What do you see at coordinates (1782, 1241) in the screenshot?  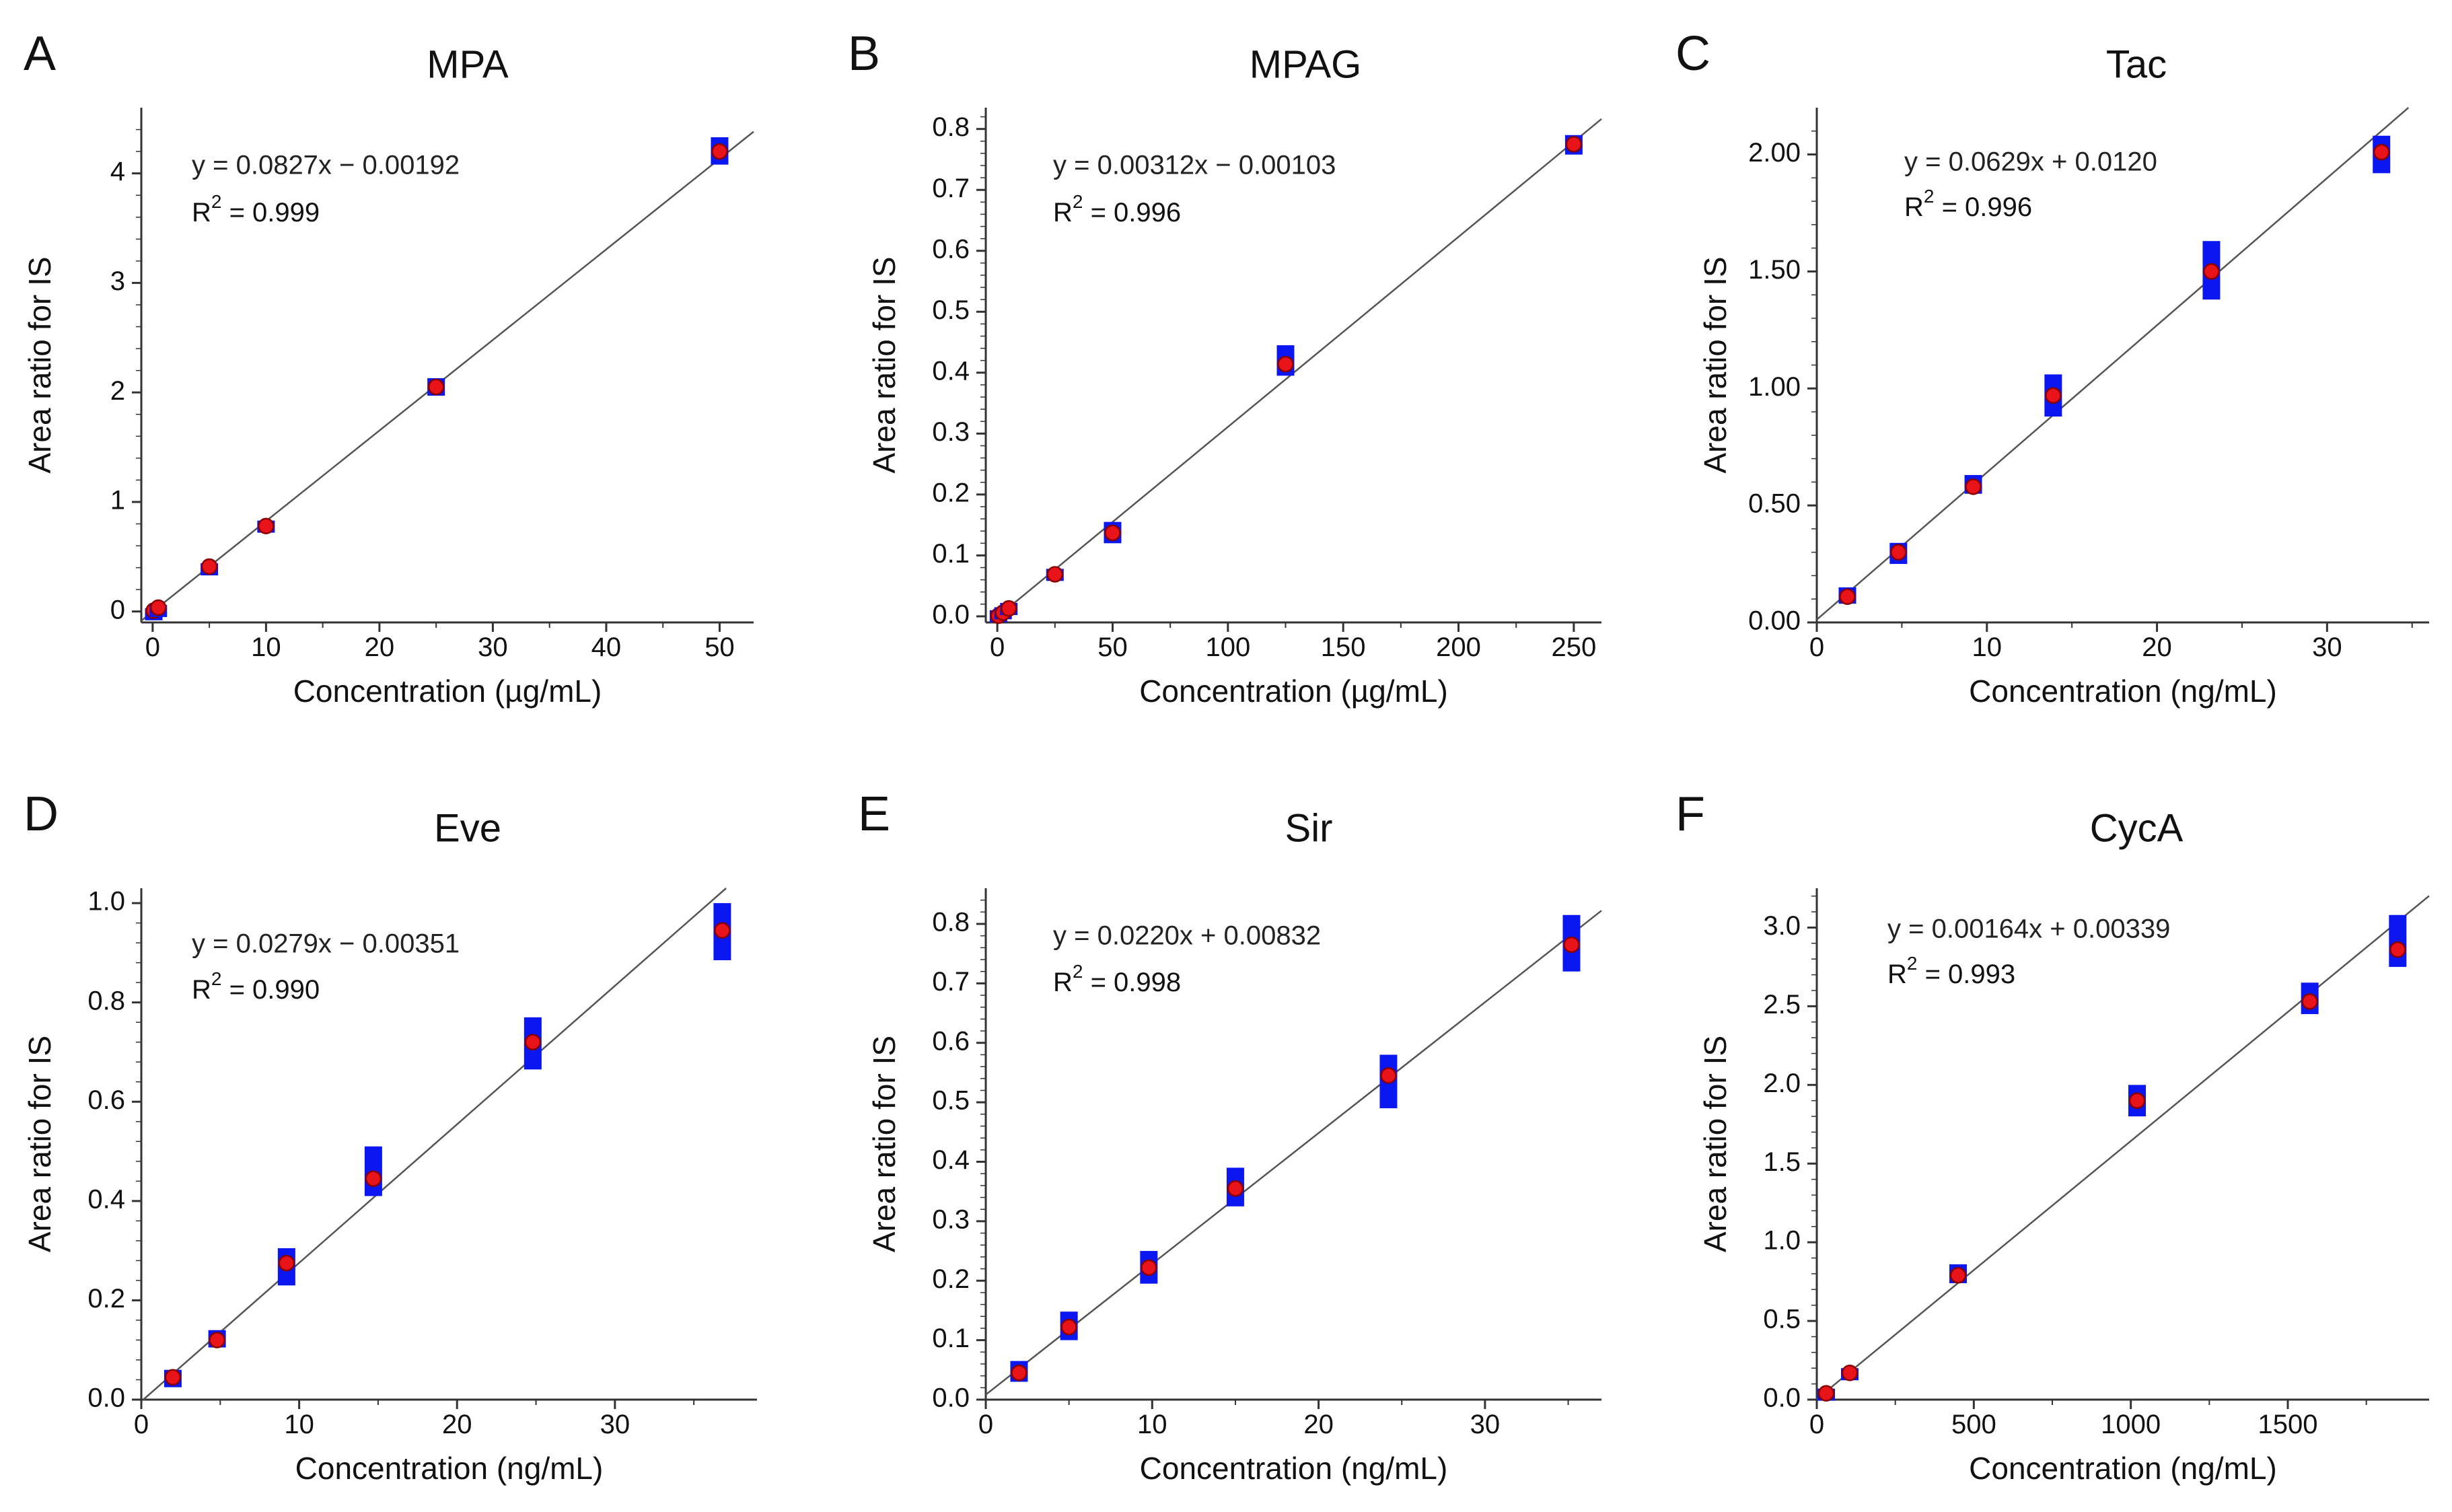 I see `y-tick-label: 1.0` at bounding box center [1782, 1241].